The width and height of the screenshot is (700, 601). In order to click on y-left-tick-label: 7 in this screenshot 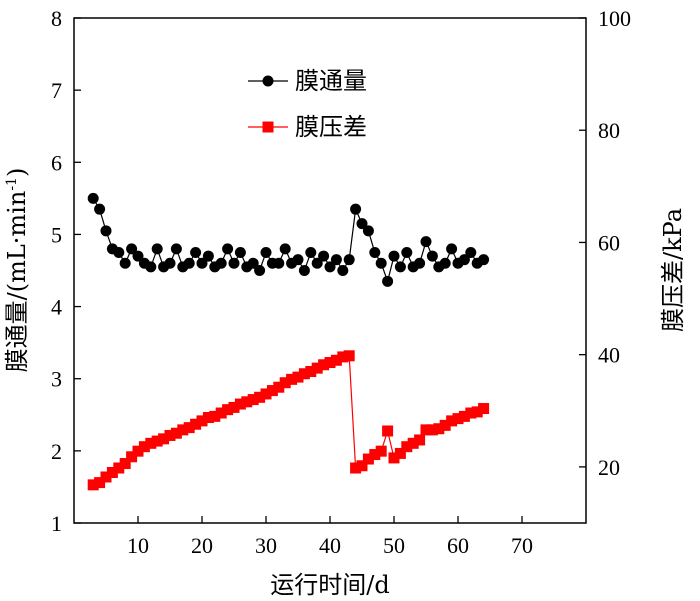, I will do `click(56, 90)`.